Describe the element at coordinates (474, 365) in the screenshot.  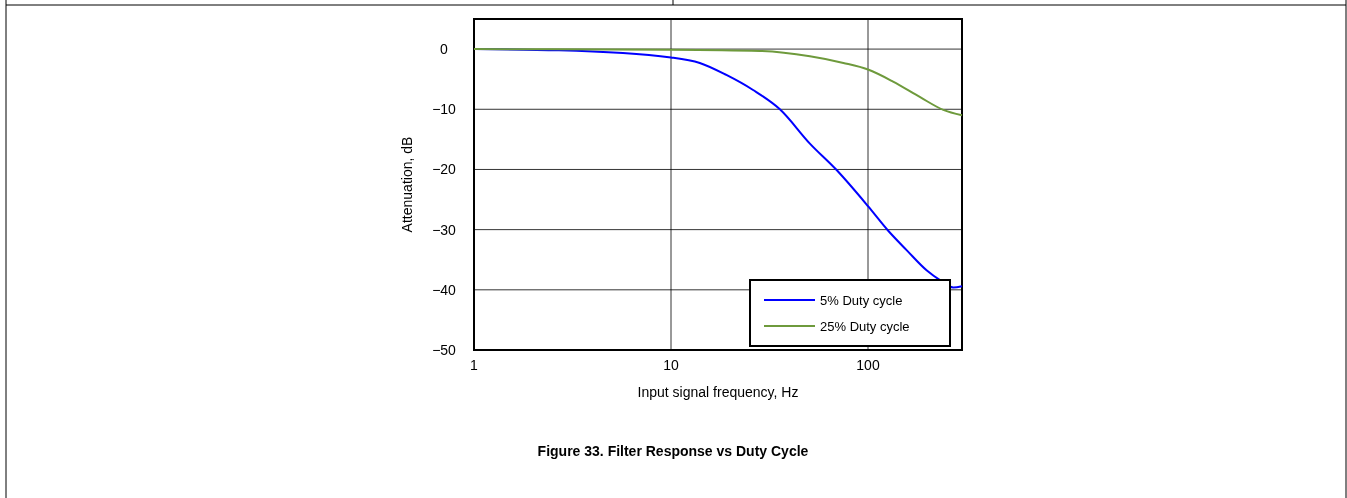
I see `x-tick-label: 1` at that location.